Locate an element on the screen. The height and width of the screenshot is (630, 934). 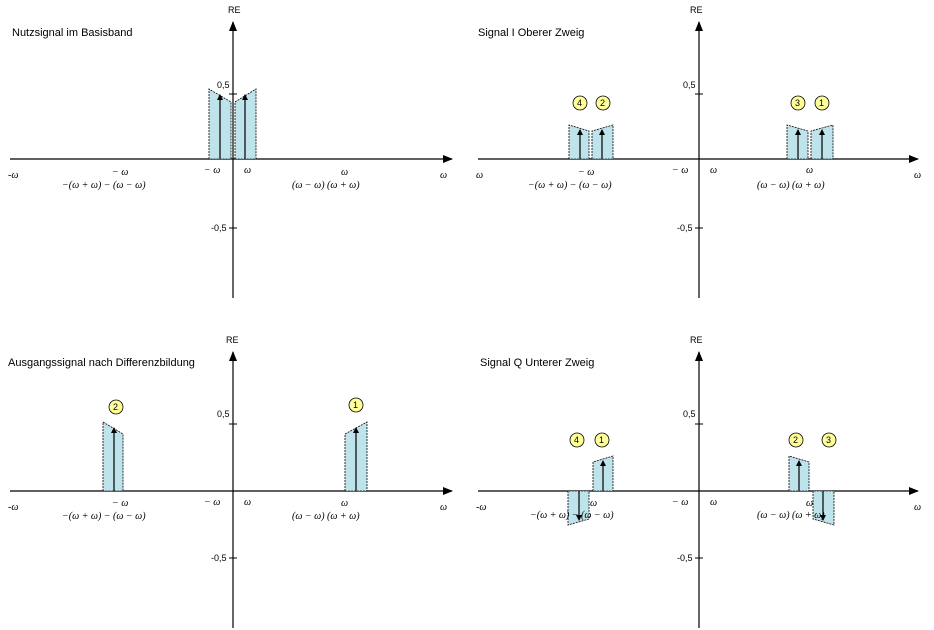
panel-title: Nutzsignal im Basisband is located at coordinates (72, 33).